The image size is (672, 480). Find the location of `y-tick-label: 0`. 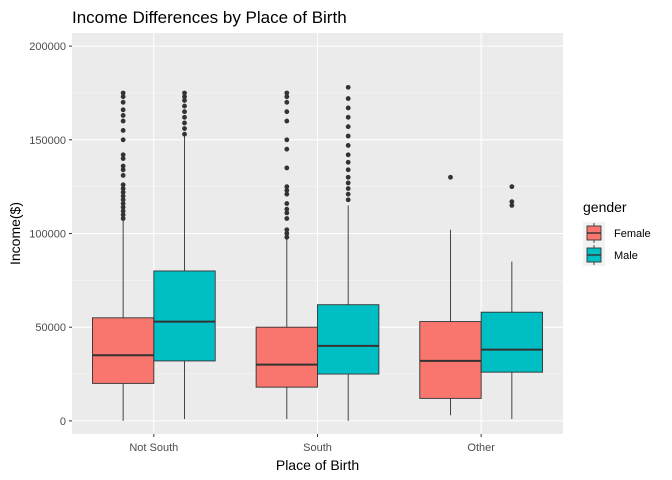

y-tick-label: 0 is located at coordinates (63, 422).